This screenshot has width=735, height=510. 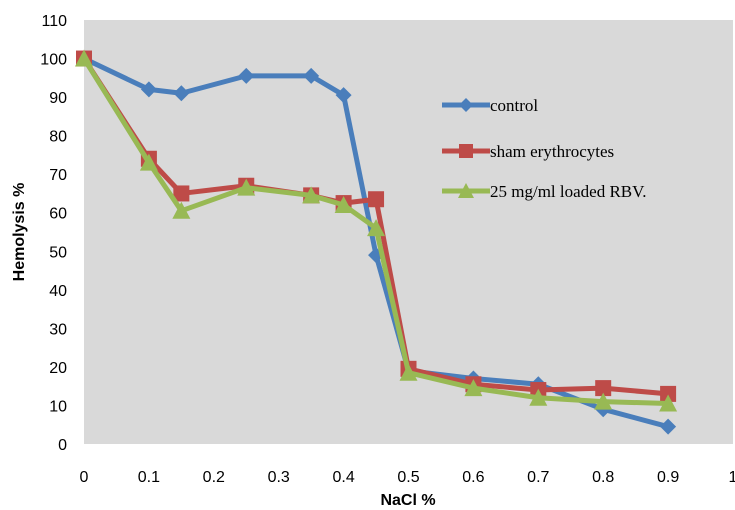 I want to click on y-tick-label: 80, so click(x=58, y=137).